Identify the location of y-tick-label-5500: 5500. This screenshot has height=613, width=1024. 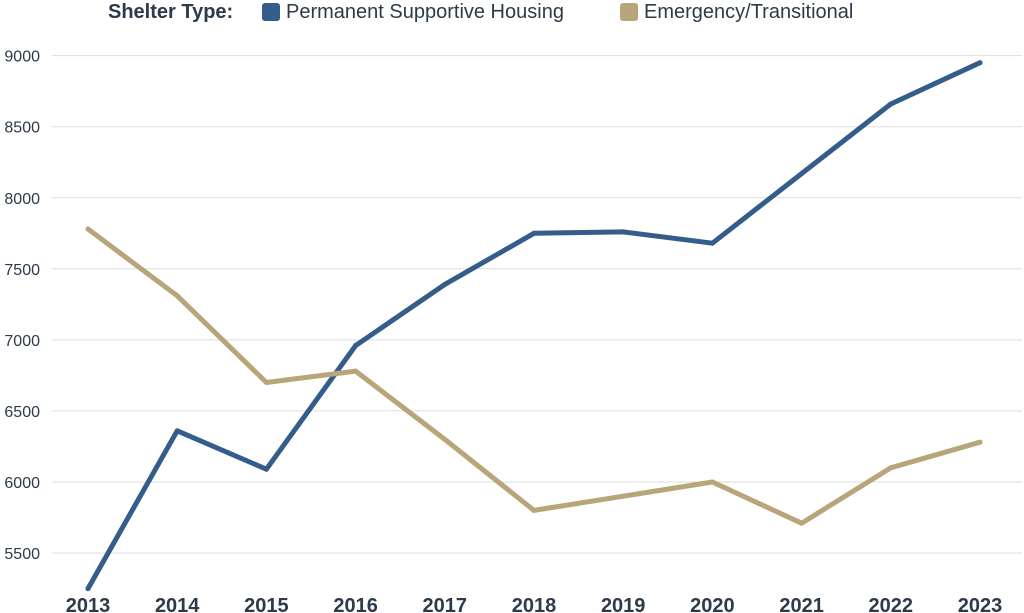
(22, 554).